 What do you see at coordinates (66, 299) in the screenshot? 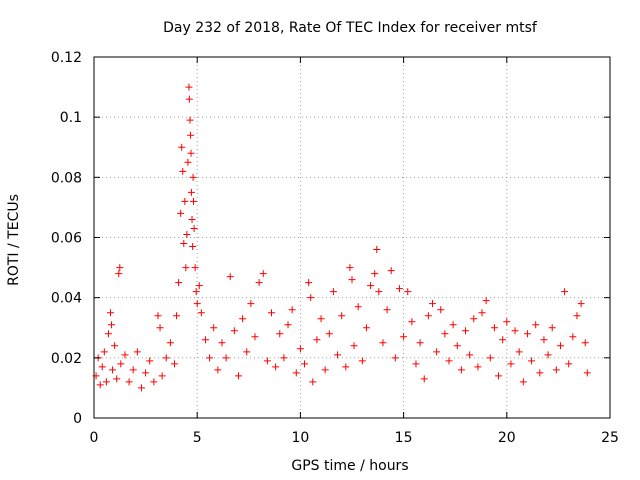
I see `y-tick-label: 0.04` at bounding box center [66, 299].